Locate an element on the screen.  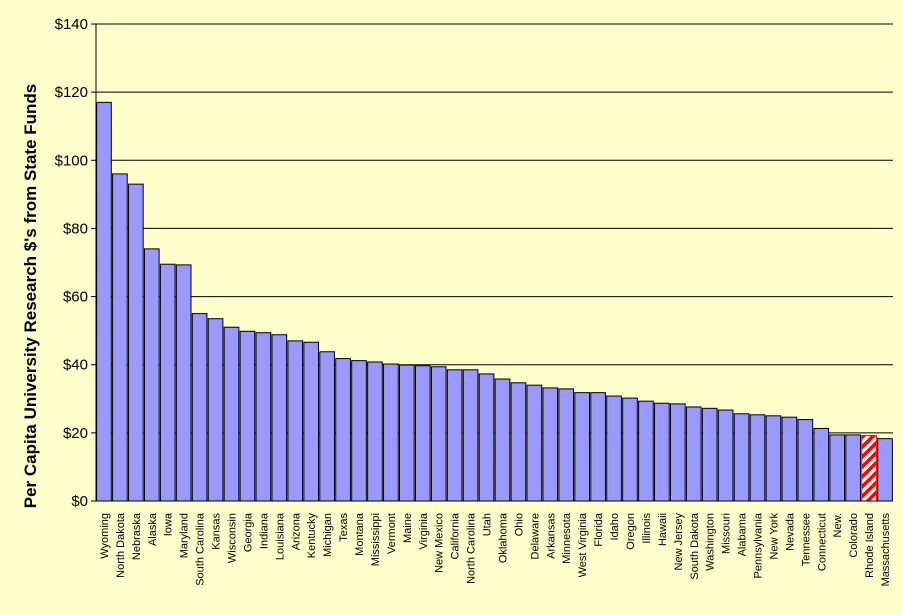
y-tick-label: $20 is located at coordinates (75, 433).